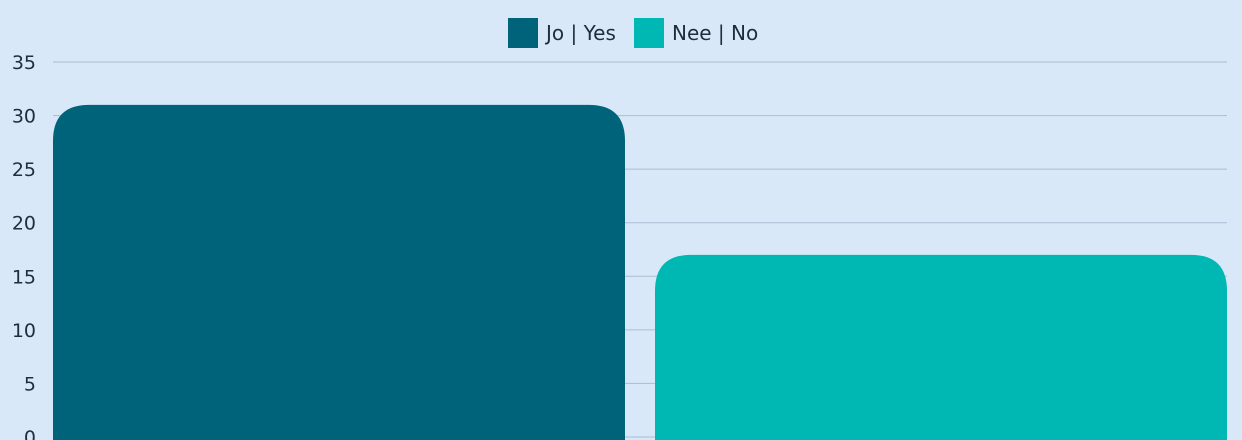 This screenshot has width=1242, height=440. I want to click on y-tick-label-30: 30, so click(24, 117).